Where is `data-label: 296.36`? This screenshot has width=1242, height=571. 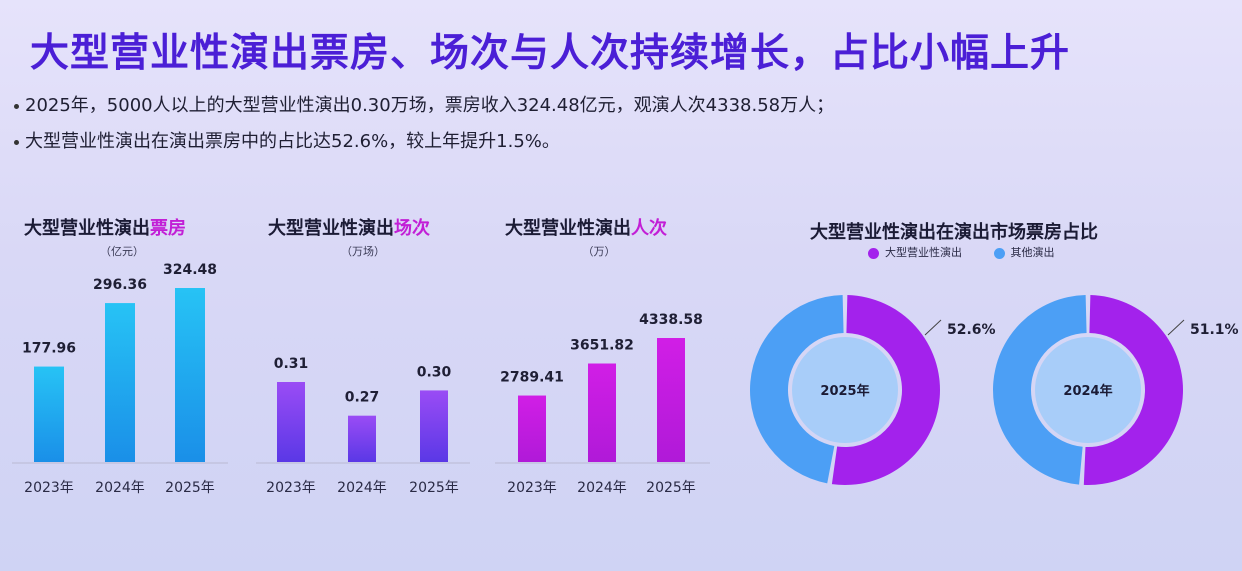 data-label: 296.36 is located at coordinates (120, 285).